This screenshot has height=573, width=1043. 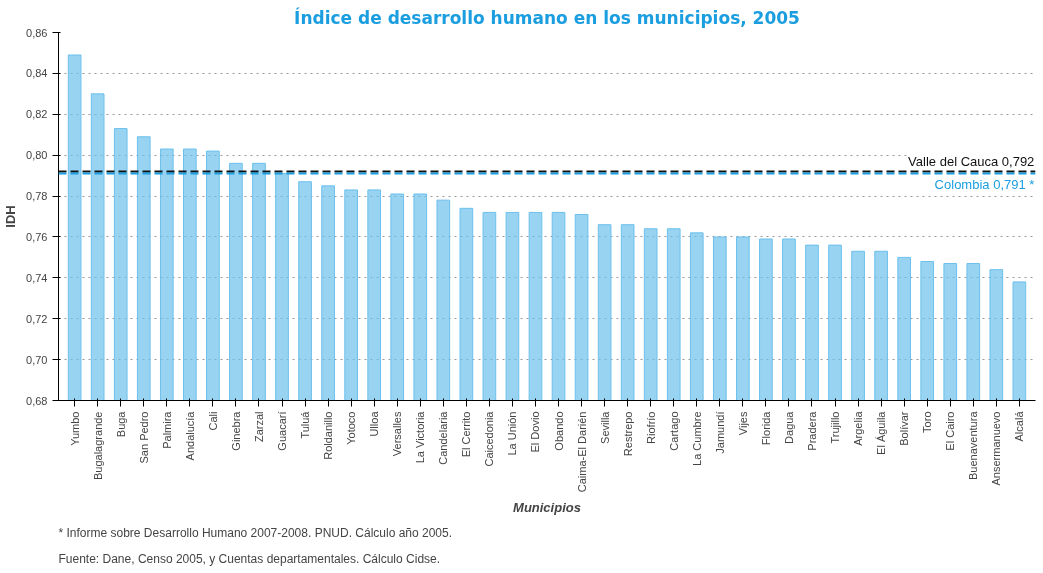 I want to click on chart-title: Índice de desarrollo humano en los municipios, 2005, so click(x=547, y=17).